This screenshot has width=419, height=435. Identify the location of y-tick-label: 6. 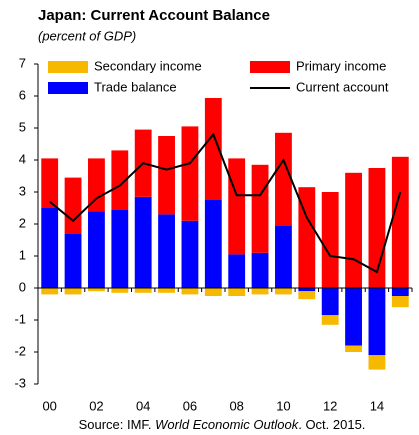
(22, 94).